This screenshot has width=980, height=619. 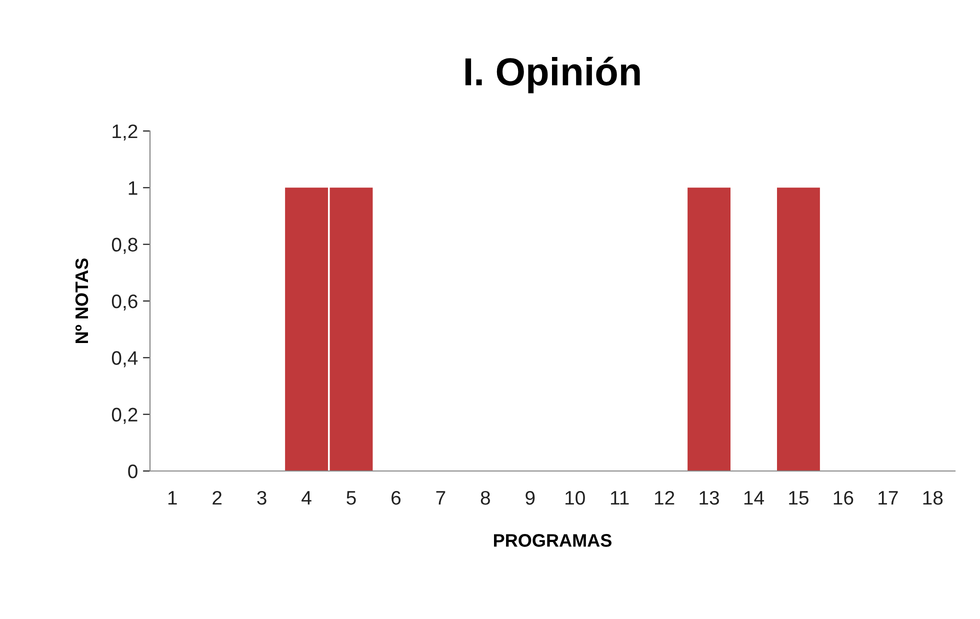 What do you see at coordinates (125, 246) in the screenshot?
I see `y-tick-label: 0,8` at bounding box center [125, 246].